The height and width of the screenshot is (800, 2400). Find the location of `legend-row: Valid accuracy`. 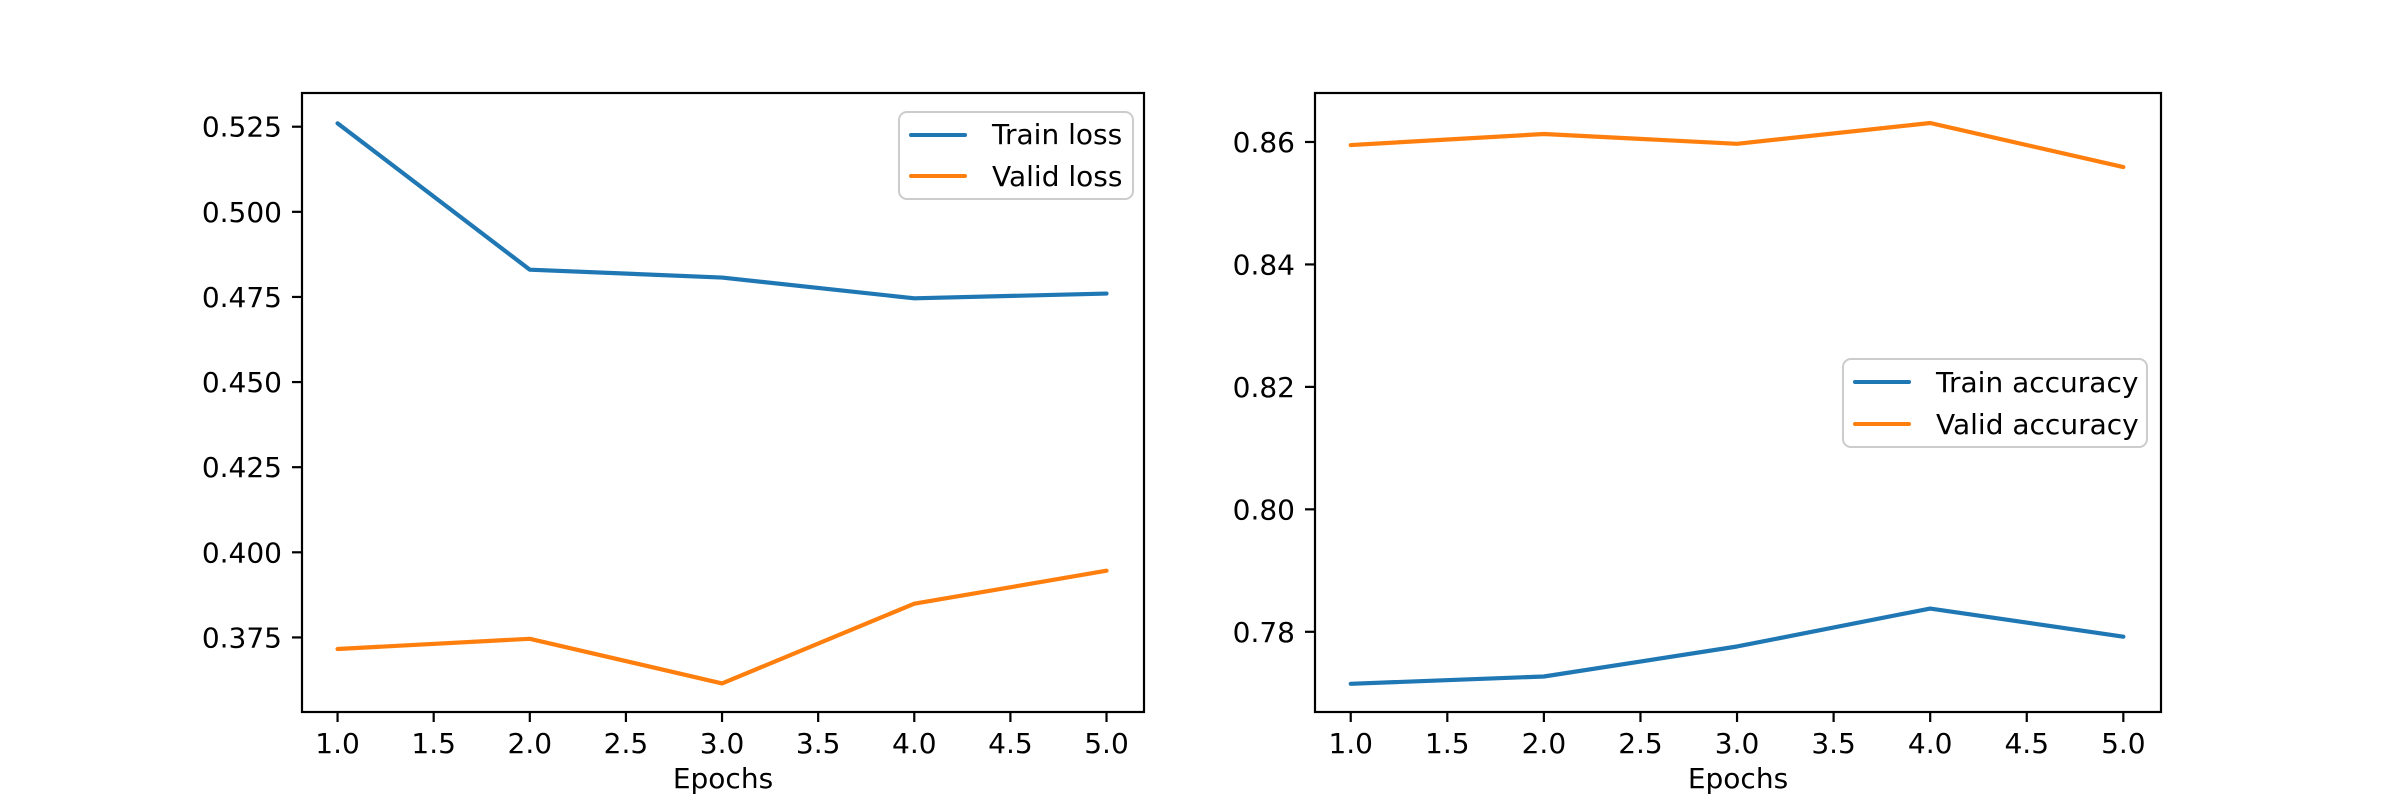

legend-row: Valid accuracy is located at coordinates (1996, 424).